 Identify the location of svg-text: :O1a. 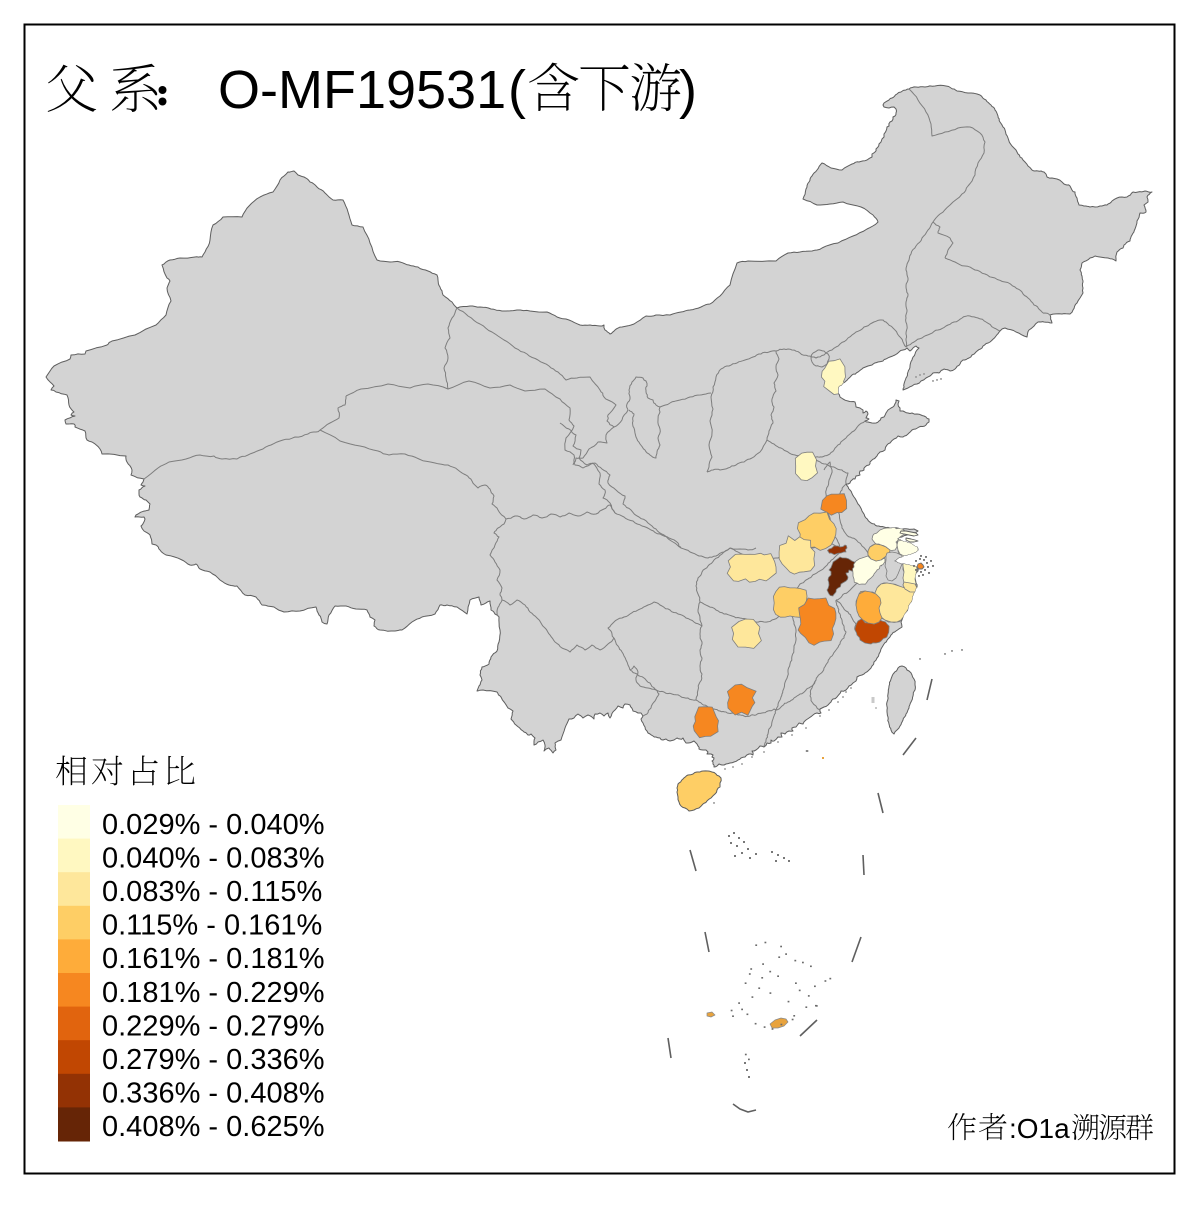
(1039, 1128).